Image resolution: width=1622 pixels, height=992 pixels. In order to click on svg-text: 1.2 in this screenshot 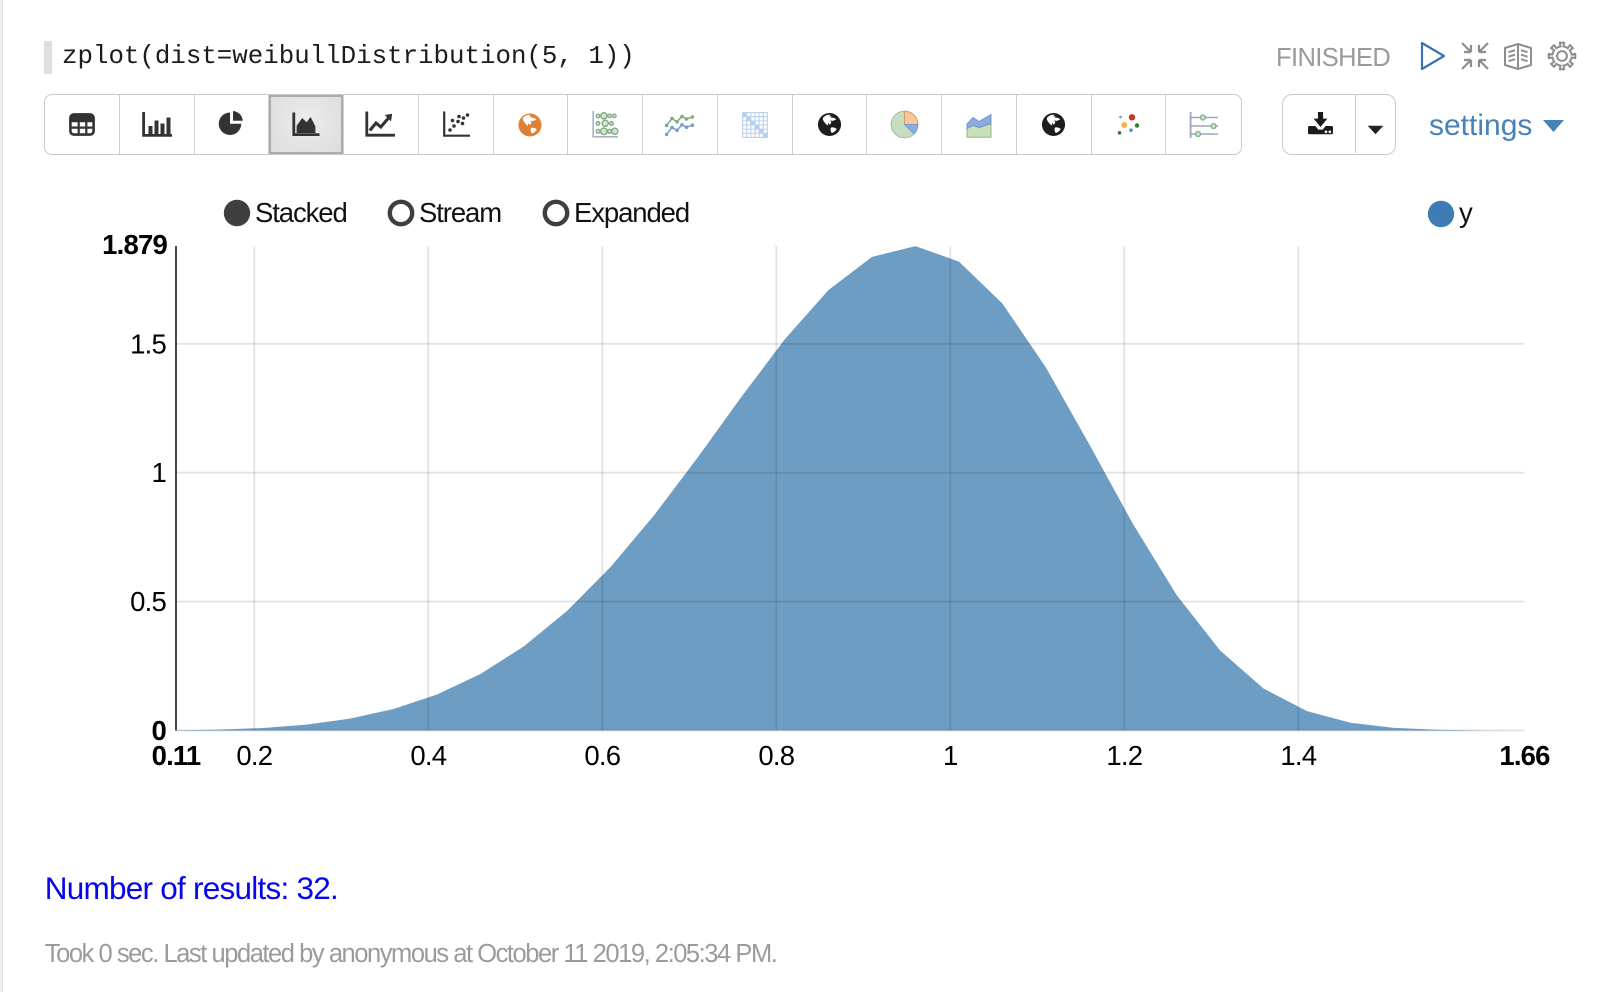, I will do `click(1124, 755)`.